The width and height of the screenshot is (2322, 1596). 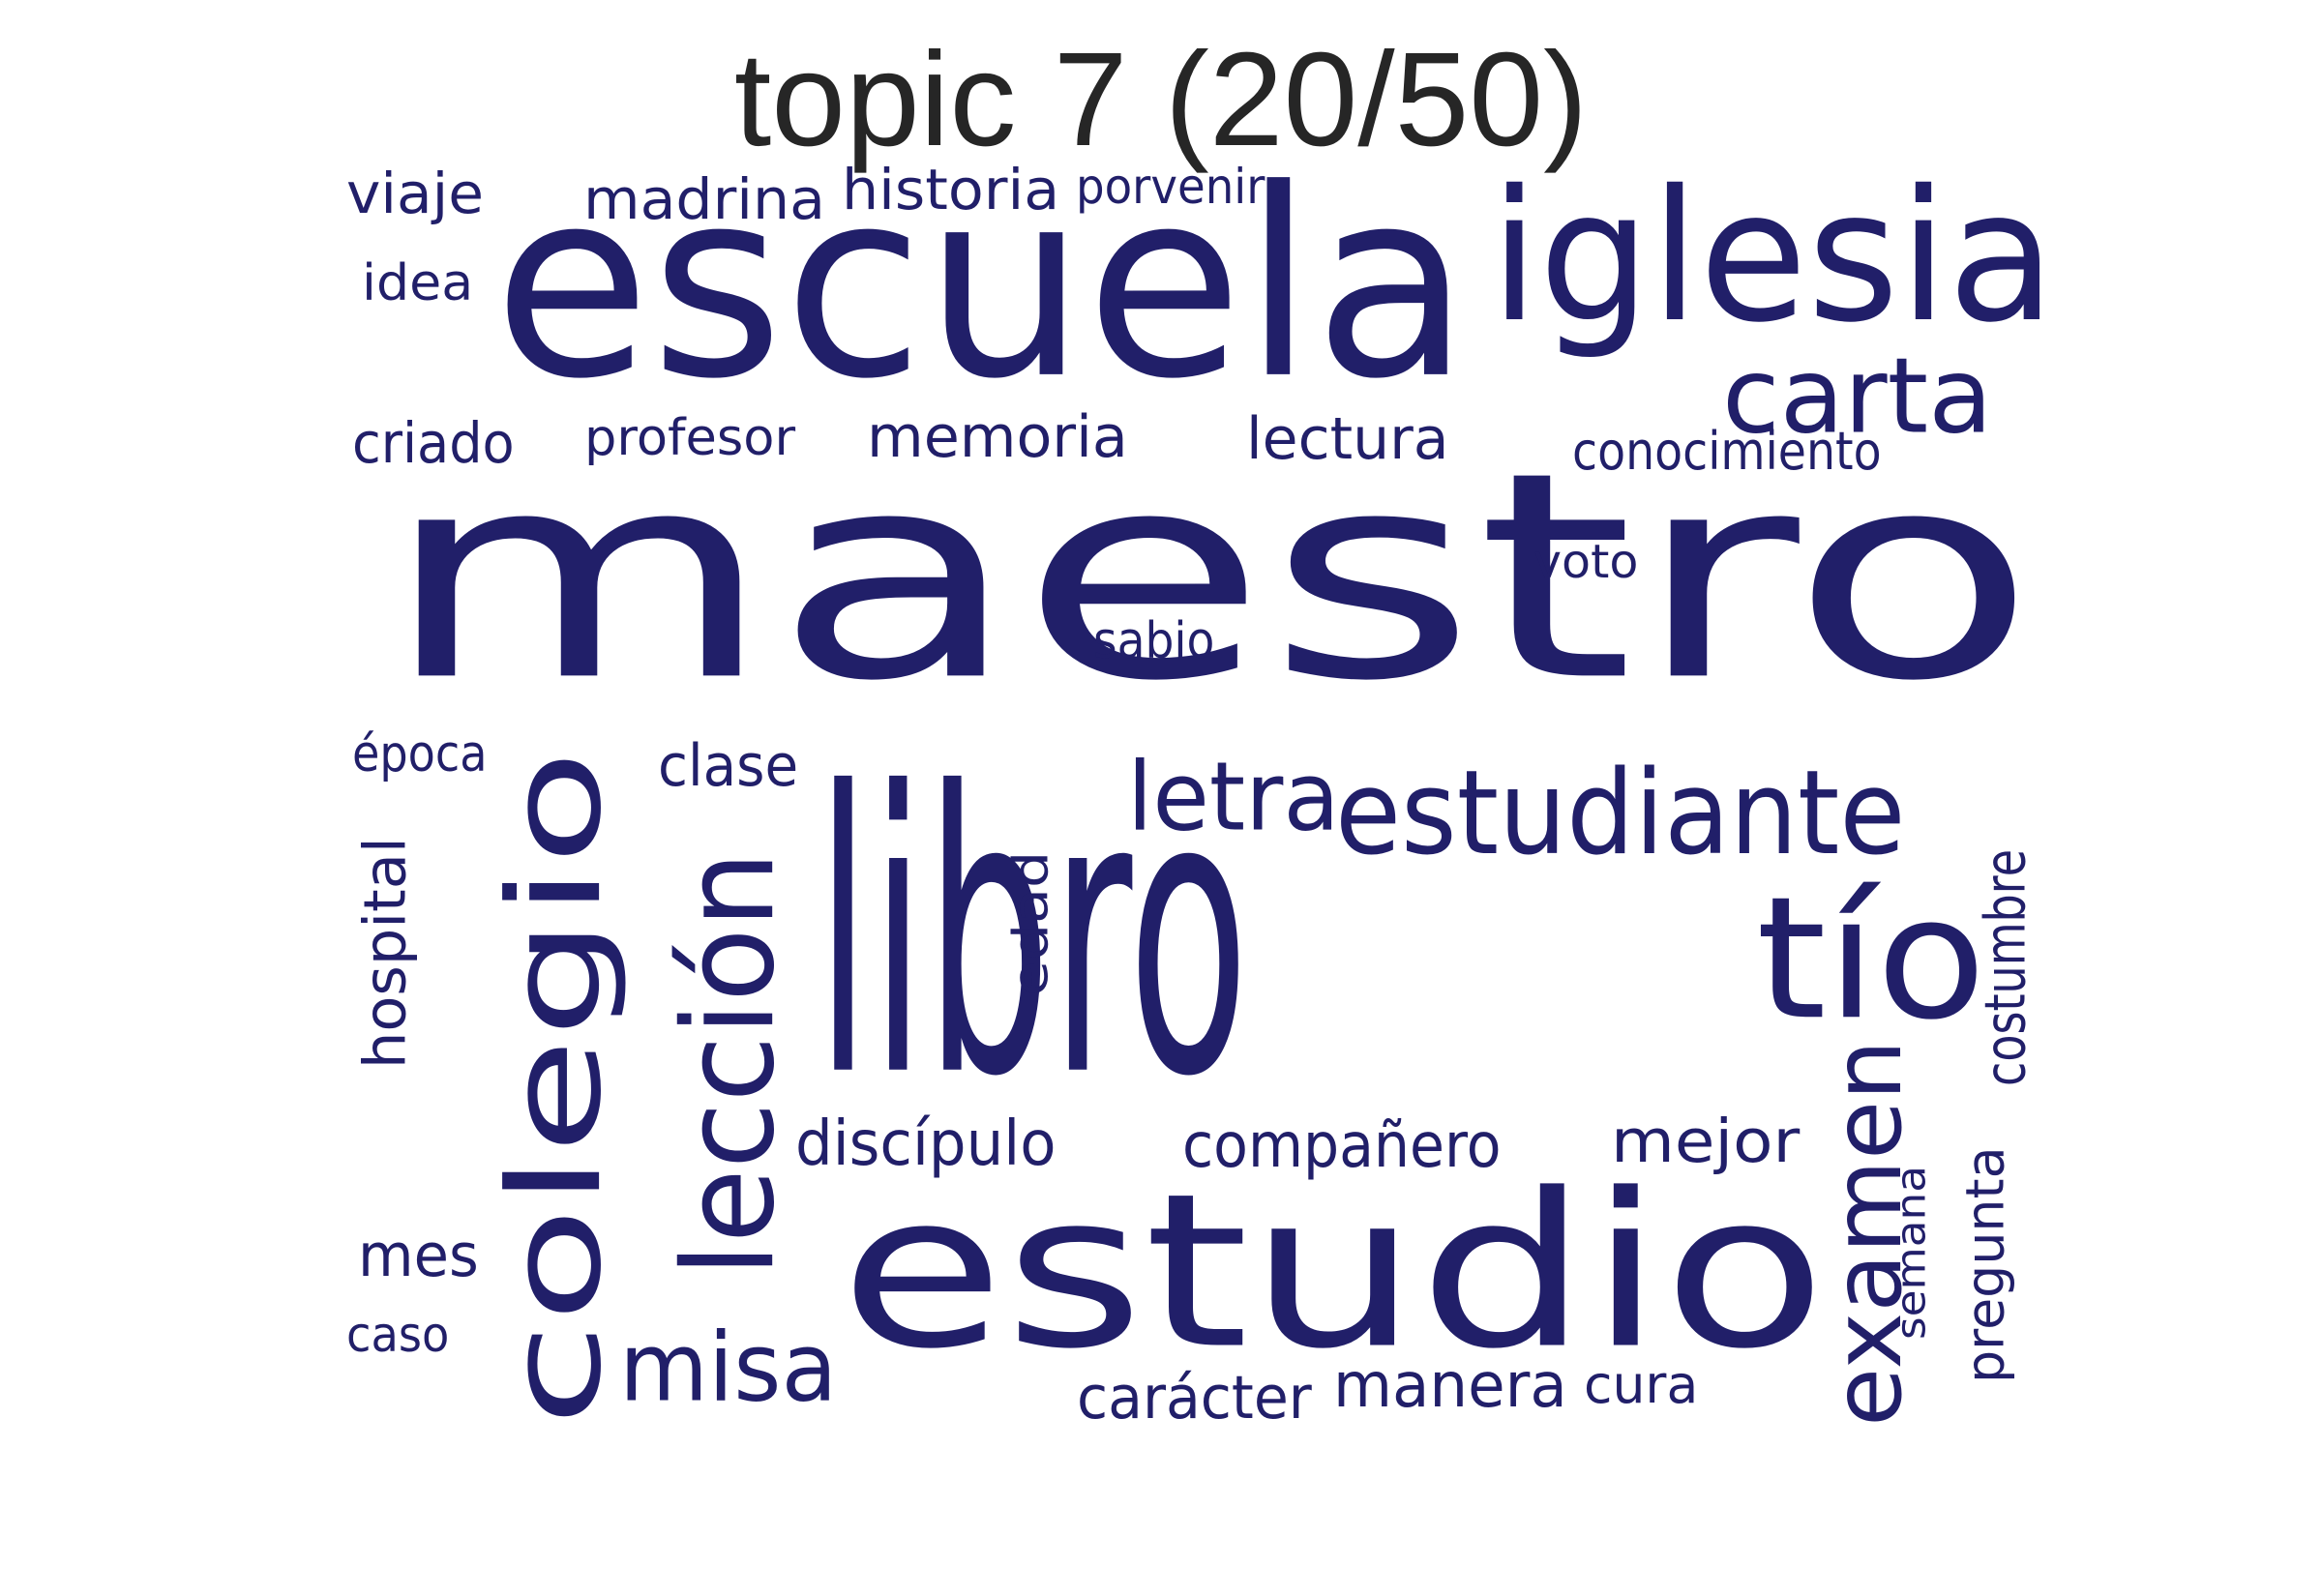 I want to click on word-libro: libro, so click(x=1032, y=936).